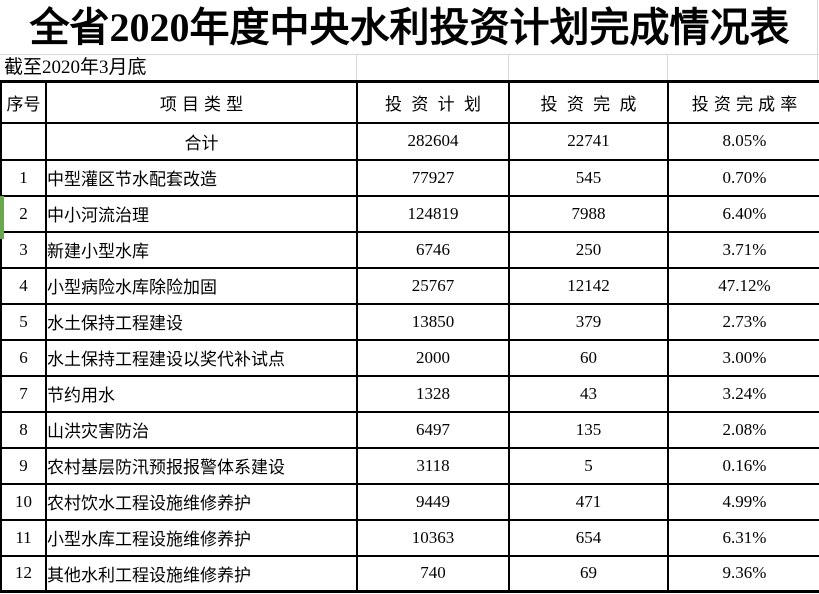 The height and width of the screenshot is (594, 819). I want to click on table-row: 8 山洪灾害防治 6497 135 2.08%, so click(409, 429).